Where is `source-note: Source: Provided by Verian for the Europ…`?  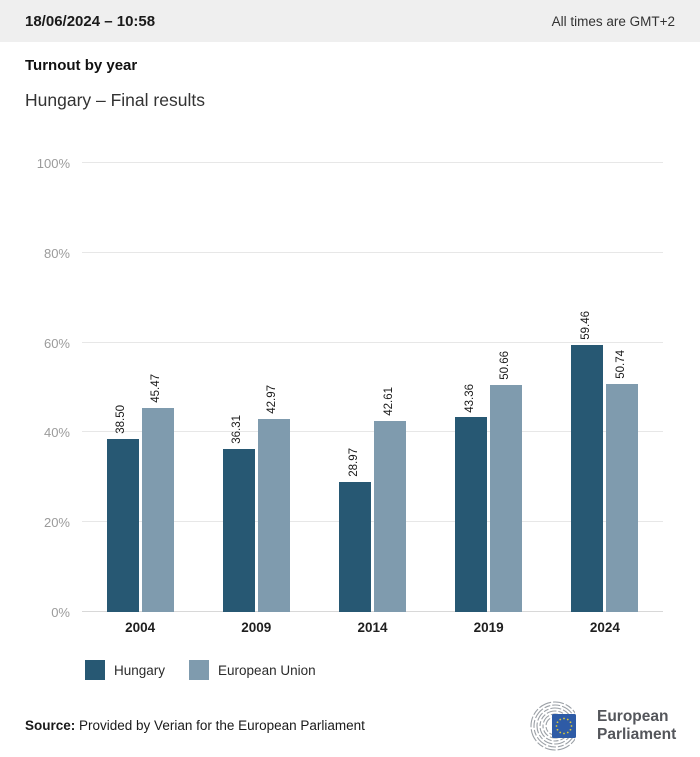
source-note: Source: Provided by Verian for the Europ… is located at coordinates (195, 725).